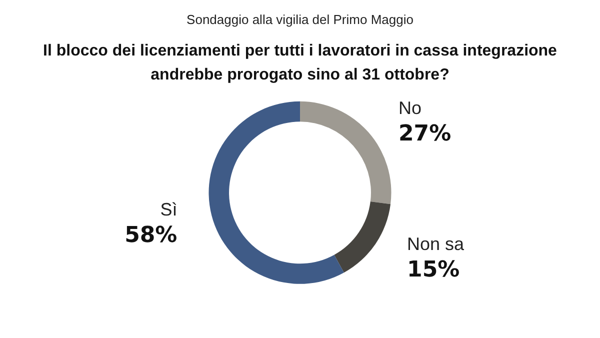 The height and width of the screenshot is (338, 600). What do you see at coordinates (151, 235) in the screenshot?
I see `data-label: 58%` at bounding box center [151, 235].